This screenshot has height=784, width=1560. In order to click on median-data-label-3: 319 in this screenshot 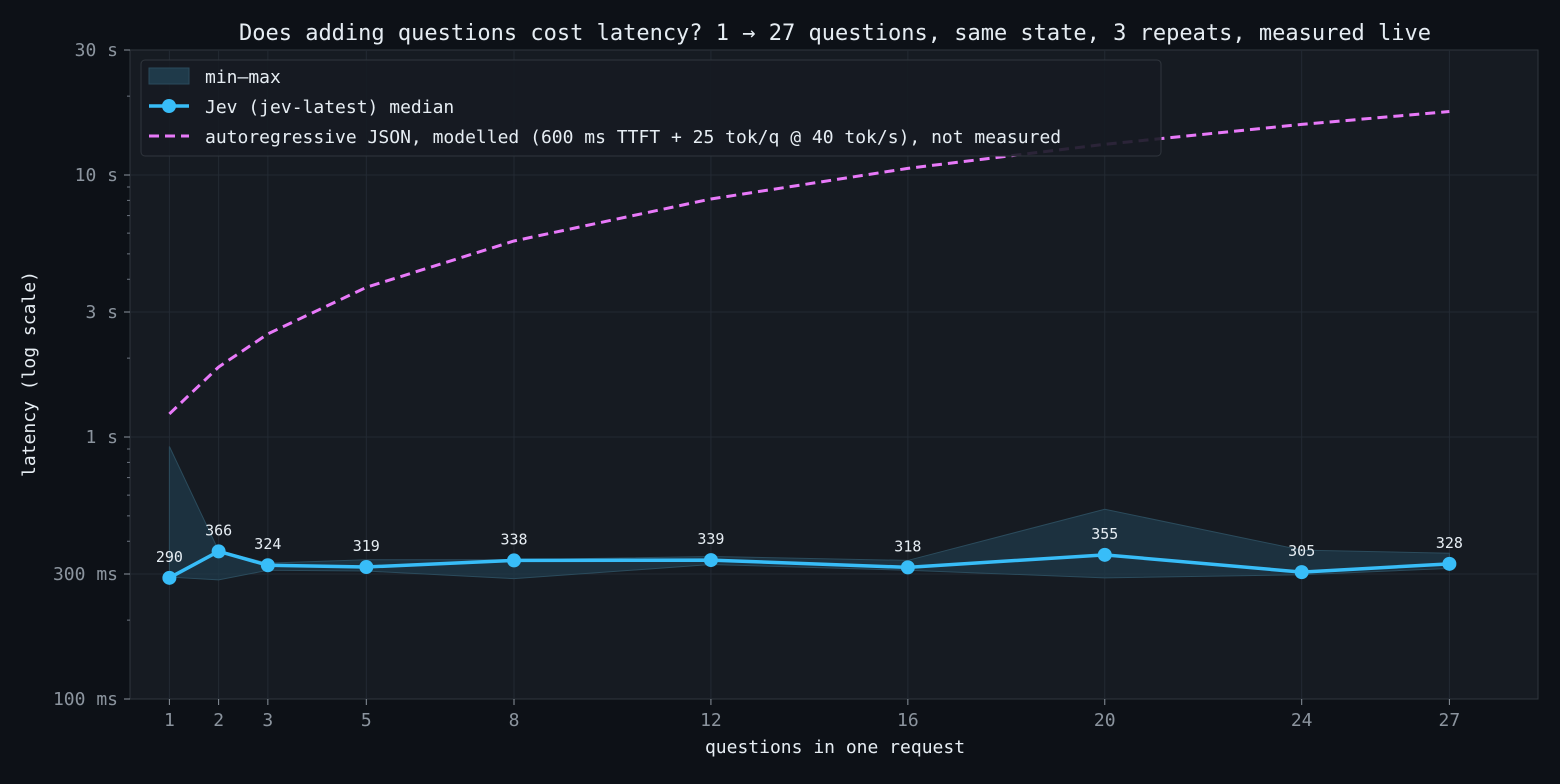, I will do `click(366, 546)`.